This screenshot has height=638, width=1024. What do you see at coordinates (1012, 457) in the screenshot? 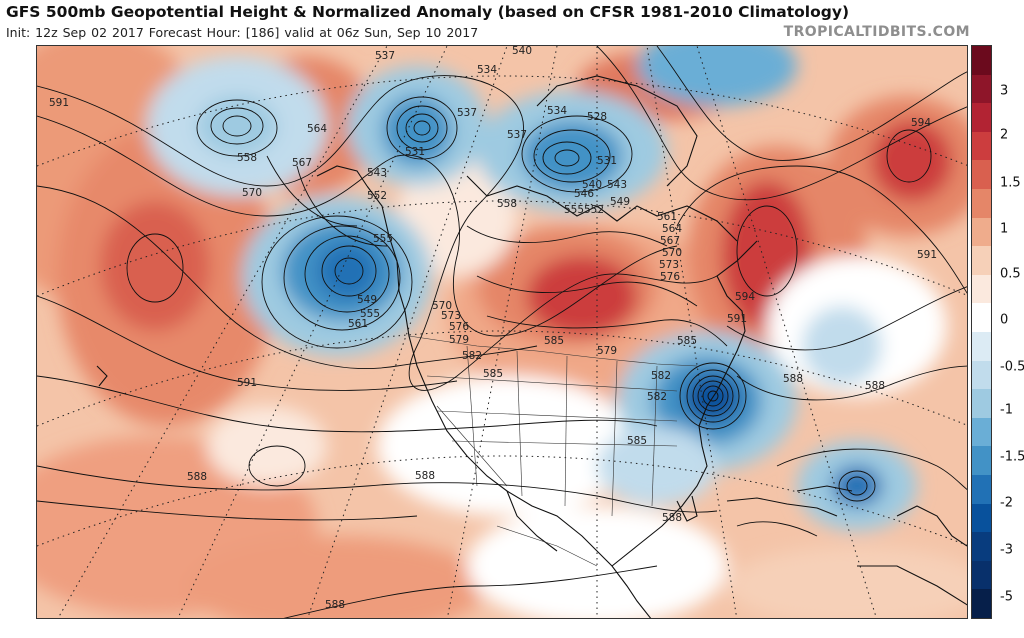
I see `colorbar-tick-label: -1.5` at bounding box center [1012, 457].